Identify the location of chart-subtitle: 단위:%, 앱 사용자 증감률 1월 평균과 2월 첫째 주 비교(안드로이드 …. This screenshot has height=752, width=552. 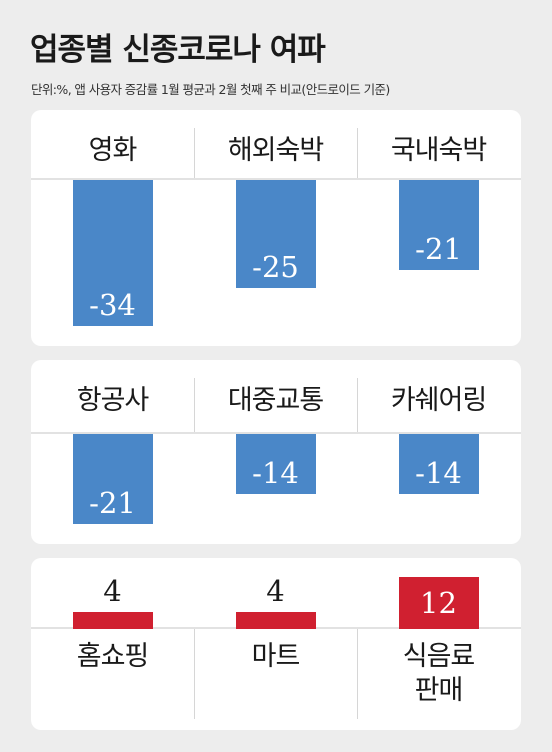
(210, 89).